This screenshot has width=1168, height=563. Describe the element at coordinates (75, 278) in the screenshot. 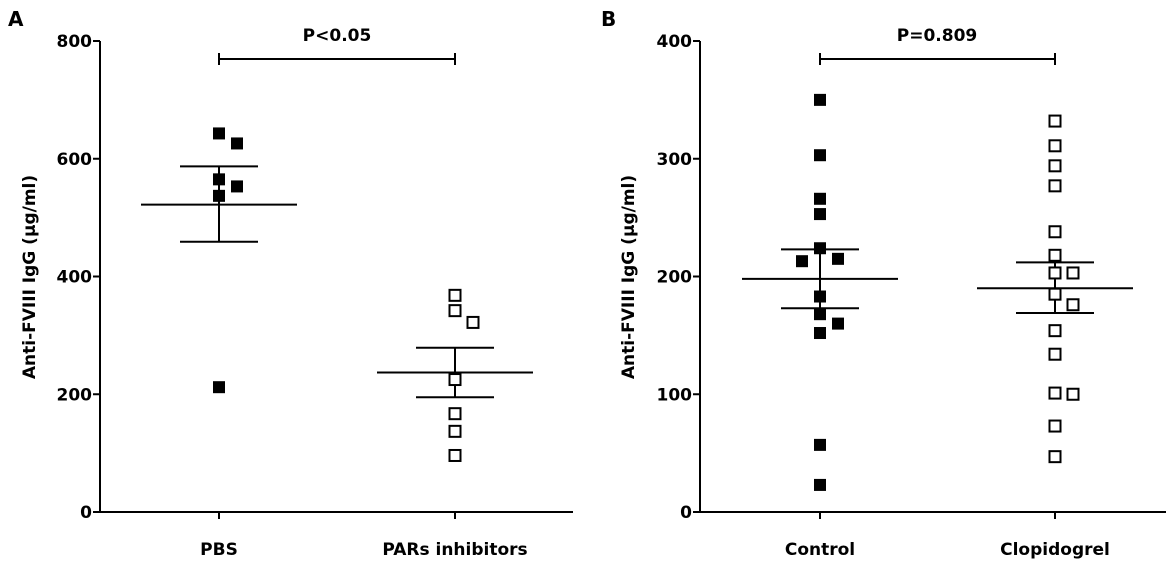

I see `panel-a-y-tick-label-2: 400` at that location.